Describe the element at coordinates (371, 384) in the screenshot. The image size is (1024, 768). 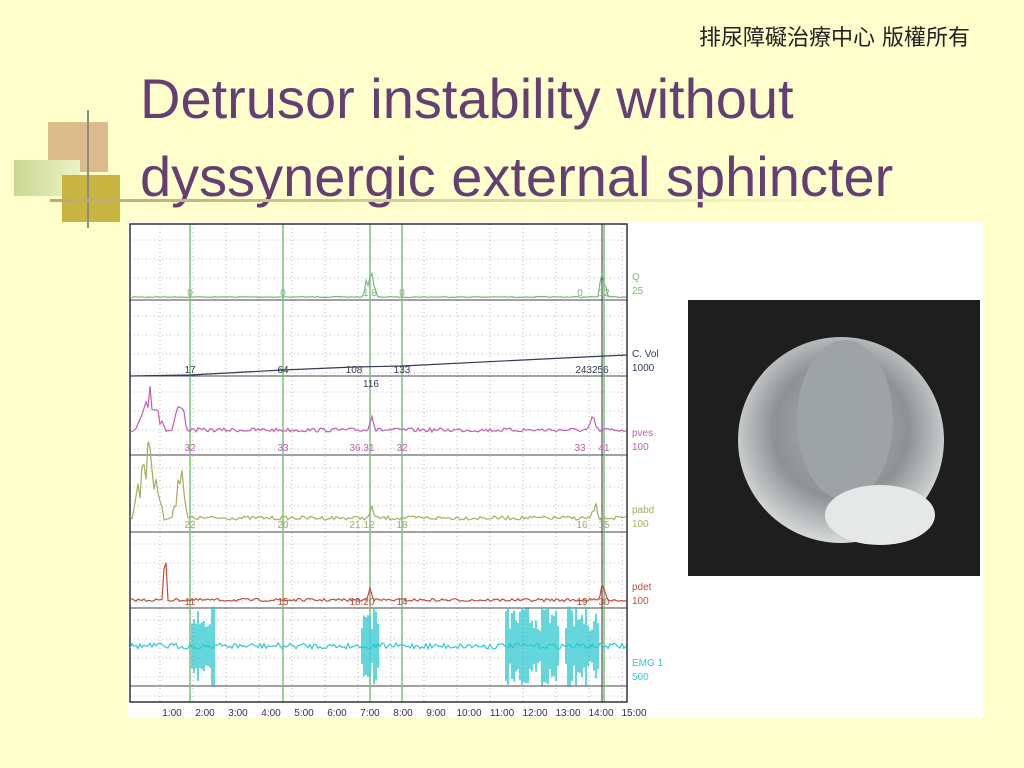
I see `annotation: 116` at that location.